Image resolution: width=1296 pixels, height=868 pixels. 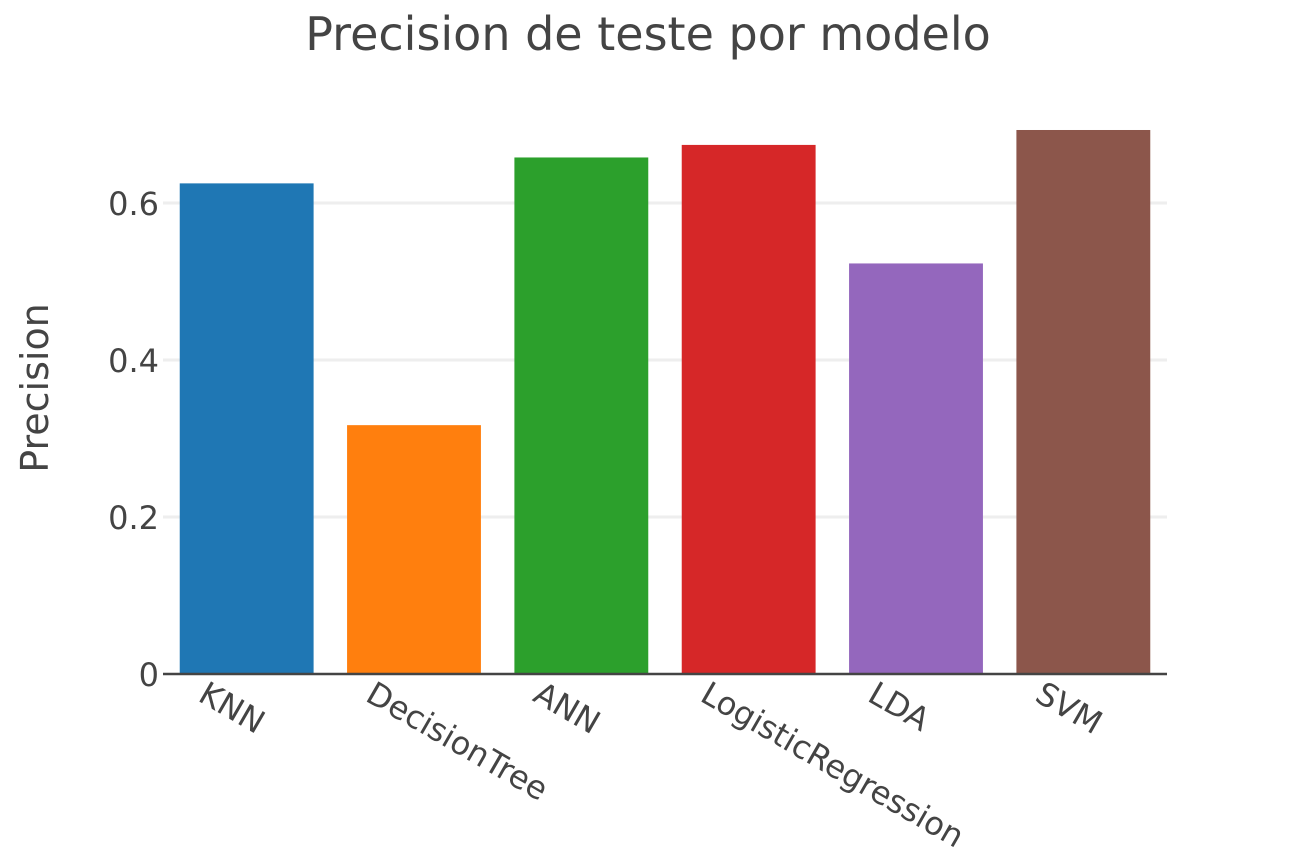 I want to click on y-tick-label: 0.2, so click(x=133, y=518).